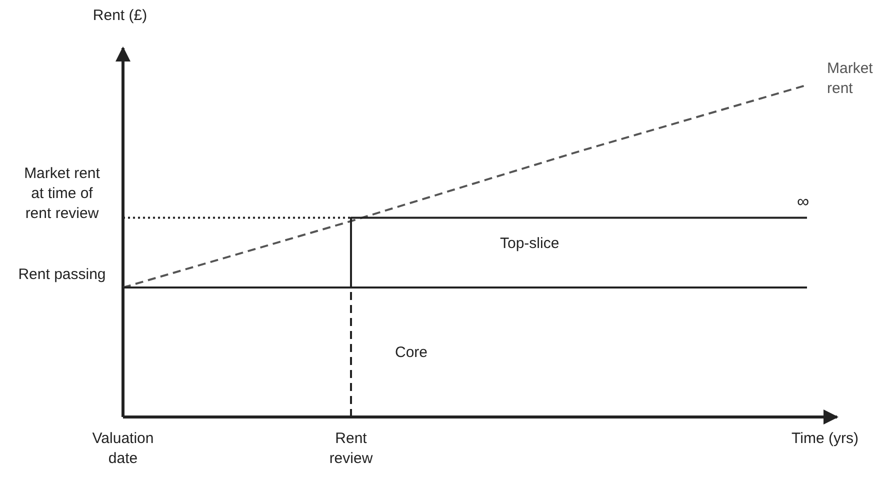 This screenshot has height=481, width=885. What do you see at coordinates (850, 78) in the screenshot?
I see `series-label: Market rent` at bounding box center [850, 78].